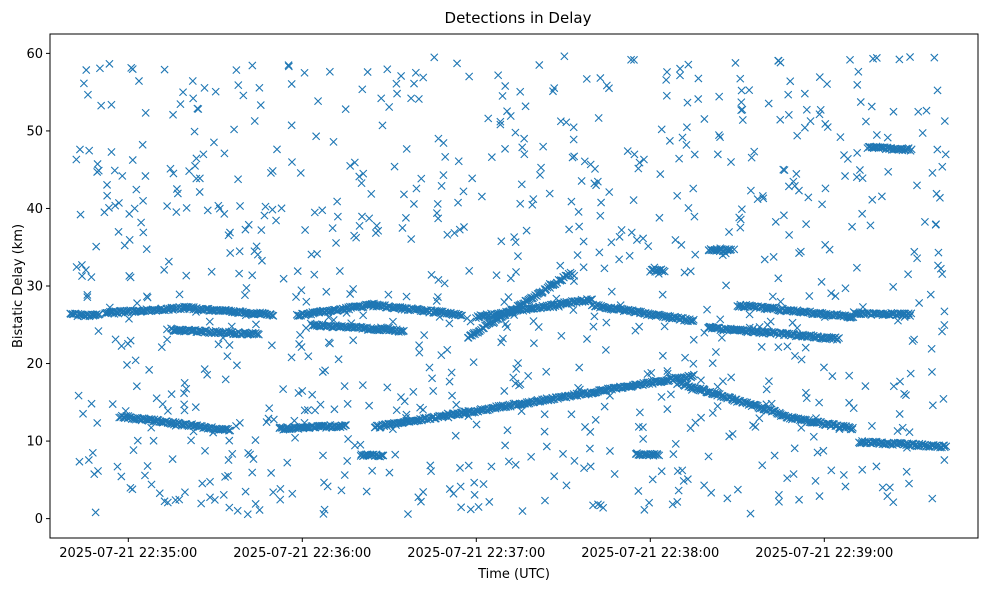  What do you see at coordinates (778, 501) in the screenshot?
I see `detection-marker-2029` at bounding box center [778, 501].